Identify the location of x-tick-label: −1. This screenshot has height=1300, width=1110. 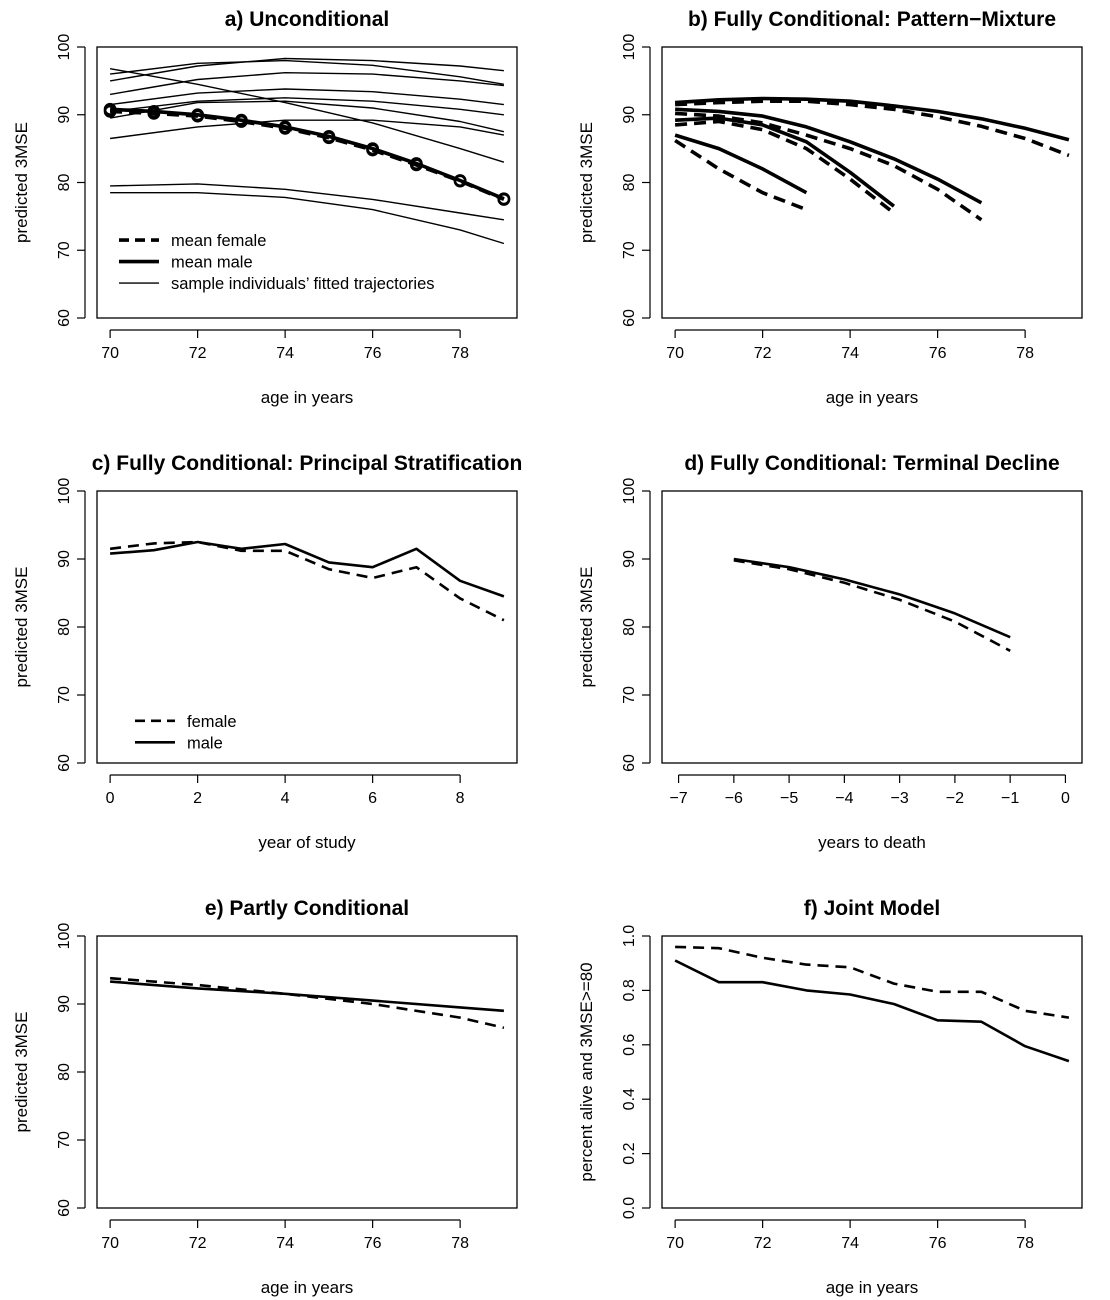
(1010, 798).